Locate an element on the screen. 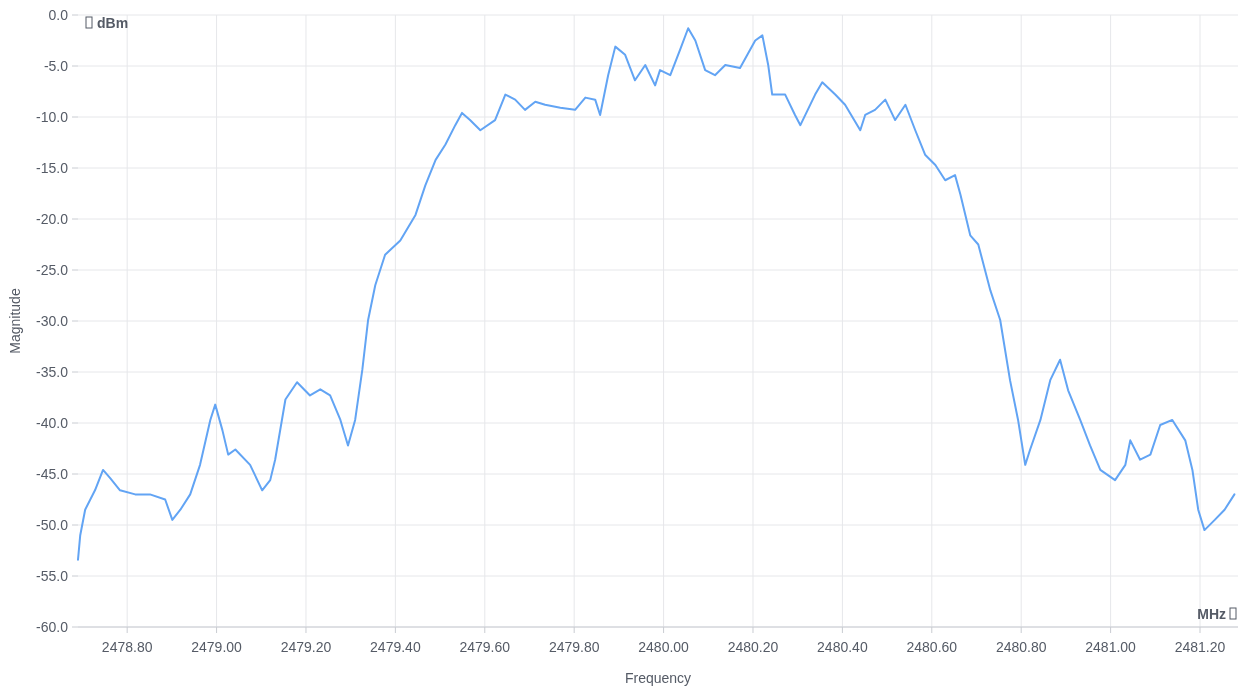 The image size is (1244, 689). y-tick-label: -10.0 is located at coordinates (52, 116).